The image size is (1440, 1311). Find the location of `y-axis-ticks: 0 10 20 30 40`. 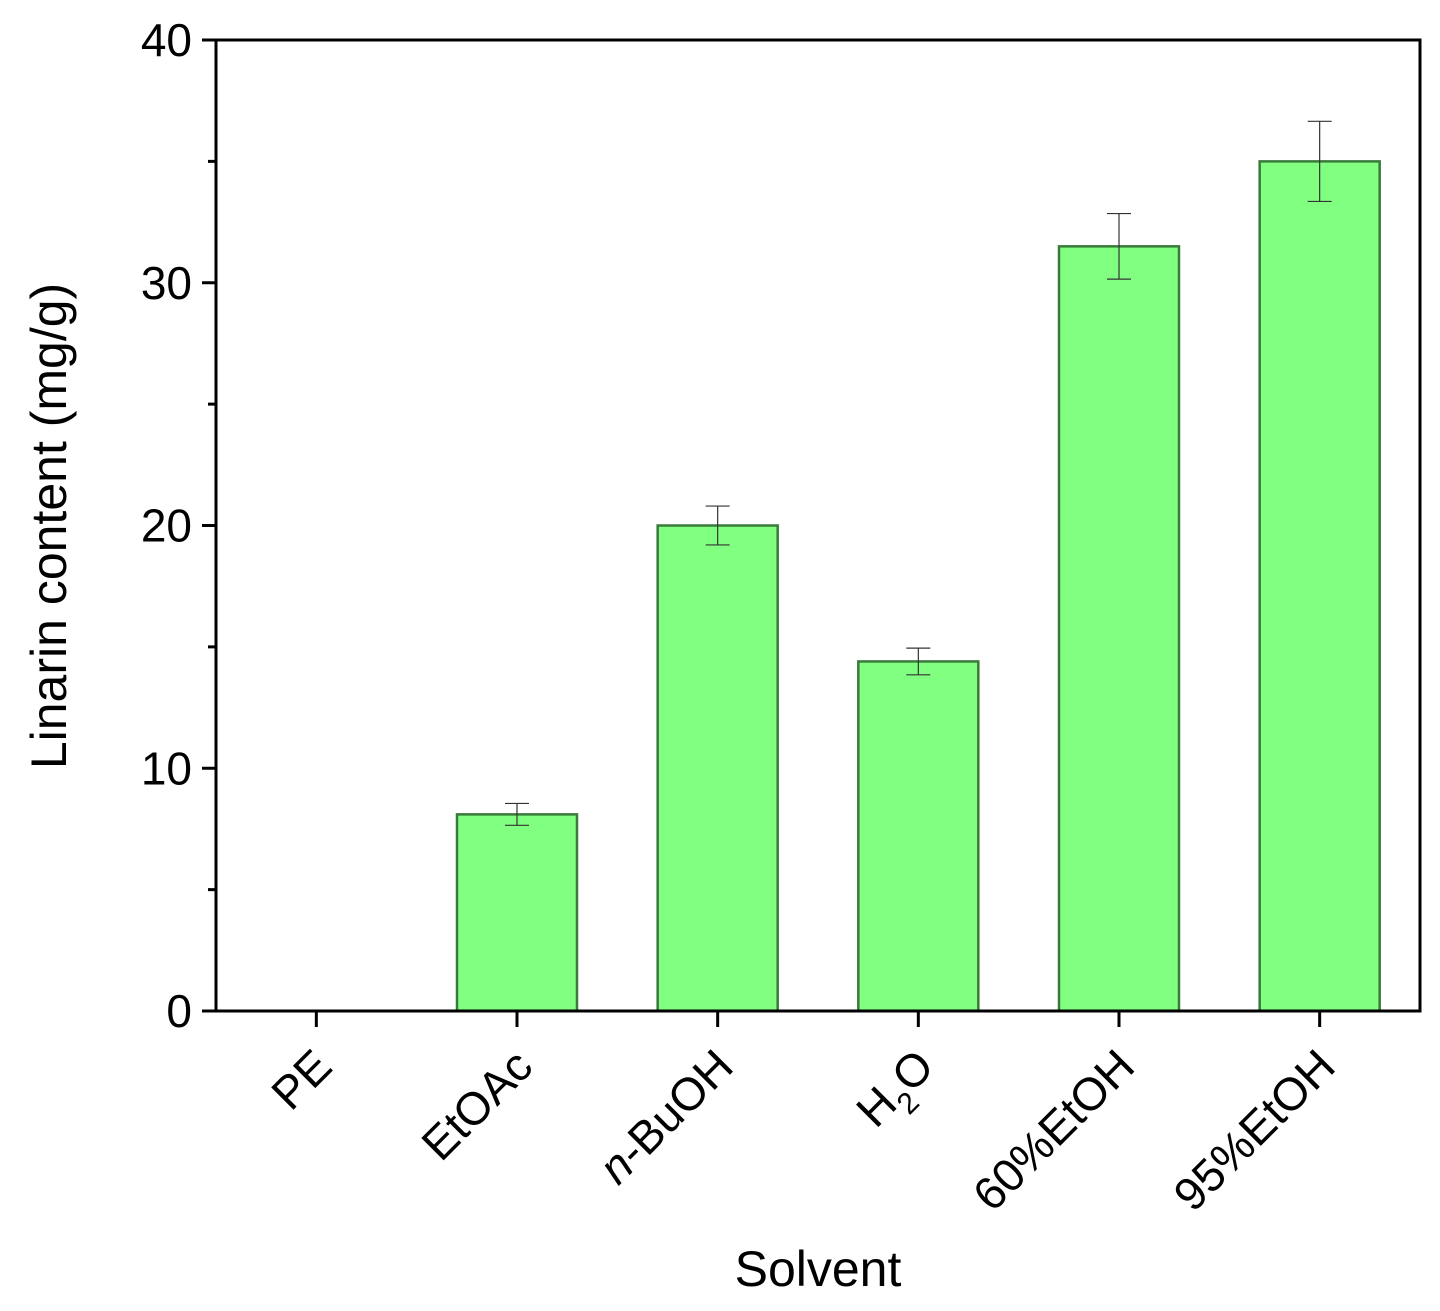

y-axis-ticks: 0 10 20 30 40 is located at coordinates (178, 525).